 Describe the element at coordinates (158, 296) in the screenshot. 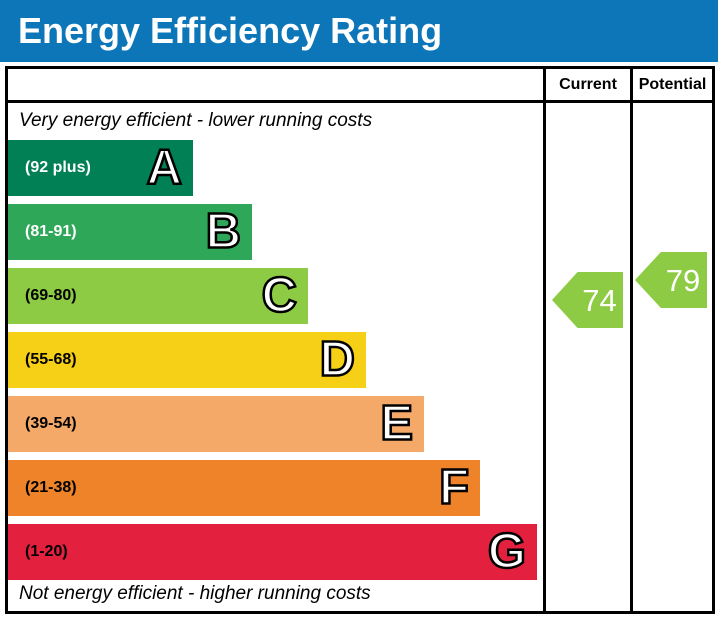

I see `band-c: (69-80) C` at that location.